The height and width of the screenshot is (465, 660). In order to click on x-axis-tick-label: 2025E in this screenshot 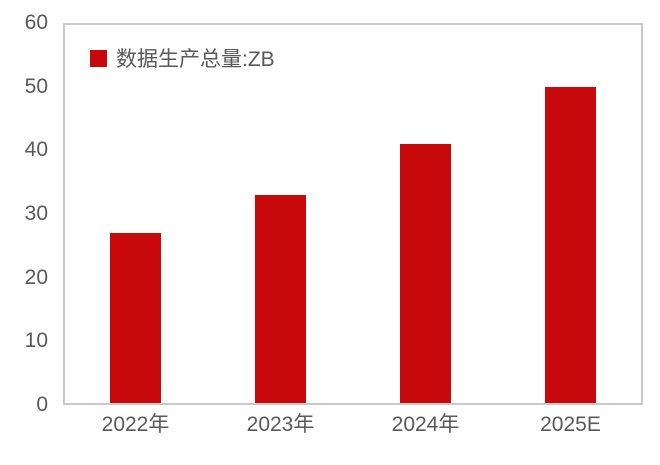, I will do `click(570, 424)`.